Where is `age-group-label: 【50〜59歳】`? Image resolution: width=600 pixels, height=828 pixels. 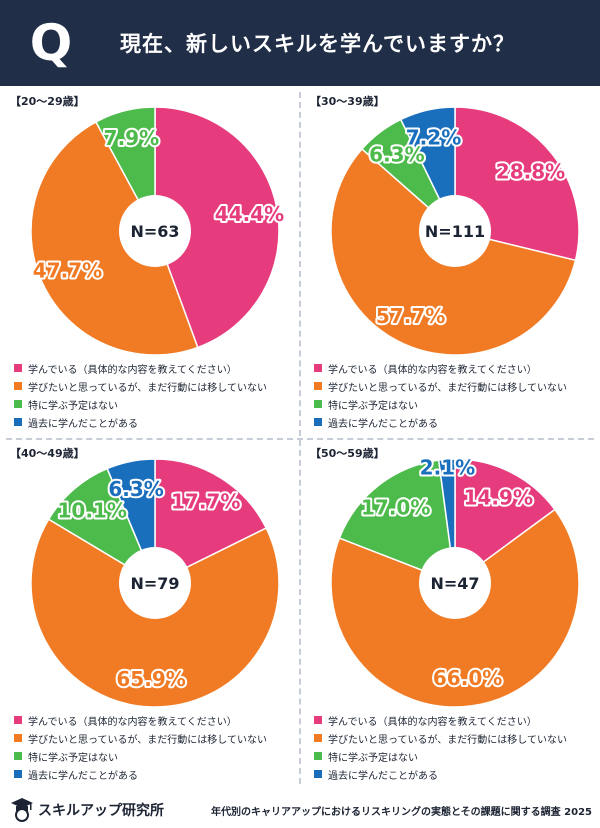 age-group-label: 【50〜59歳】 is located at coordinates (347, 453).